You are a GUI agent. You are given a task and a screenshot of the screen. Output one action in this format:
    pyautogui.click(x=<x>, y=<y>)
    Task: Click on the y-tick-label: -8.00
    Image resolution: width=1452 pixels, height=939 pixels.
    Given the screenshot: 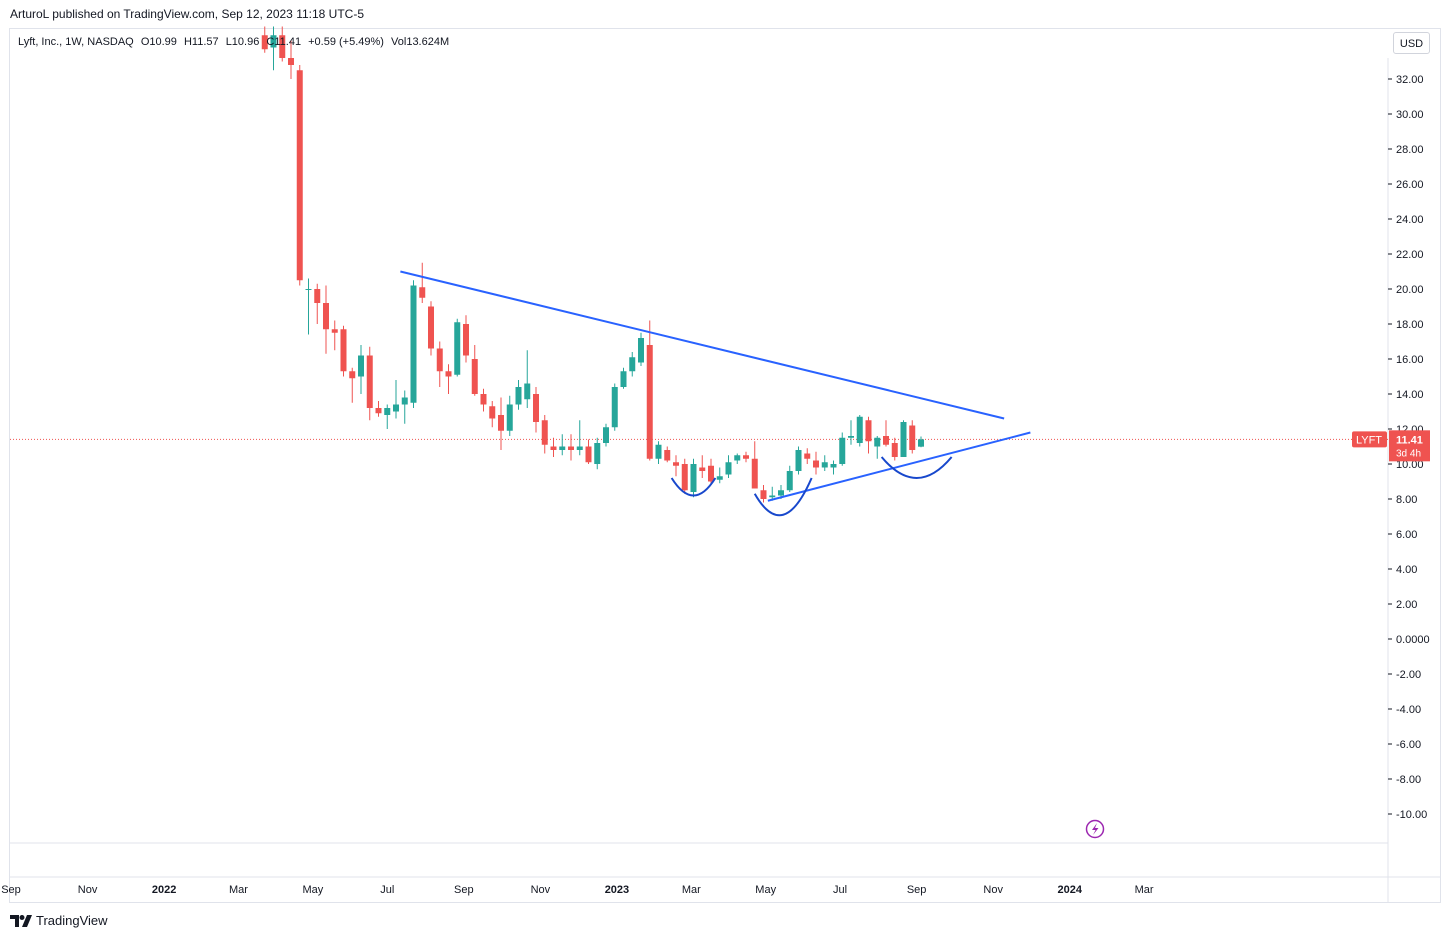 What is the action you would take?
    pyautogui.click(x=1408, y=780)
    